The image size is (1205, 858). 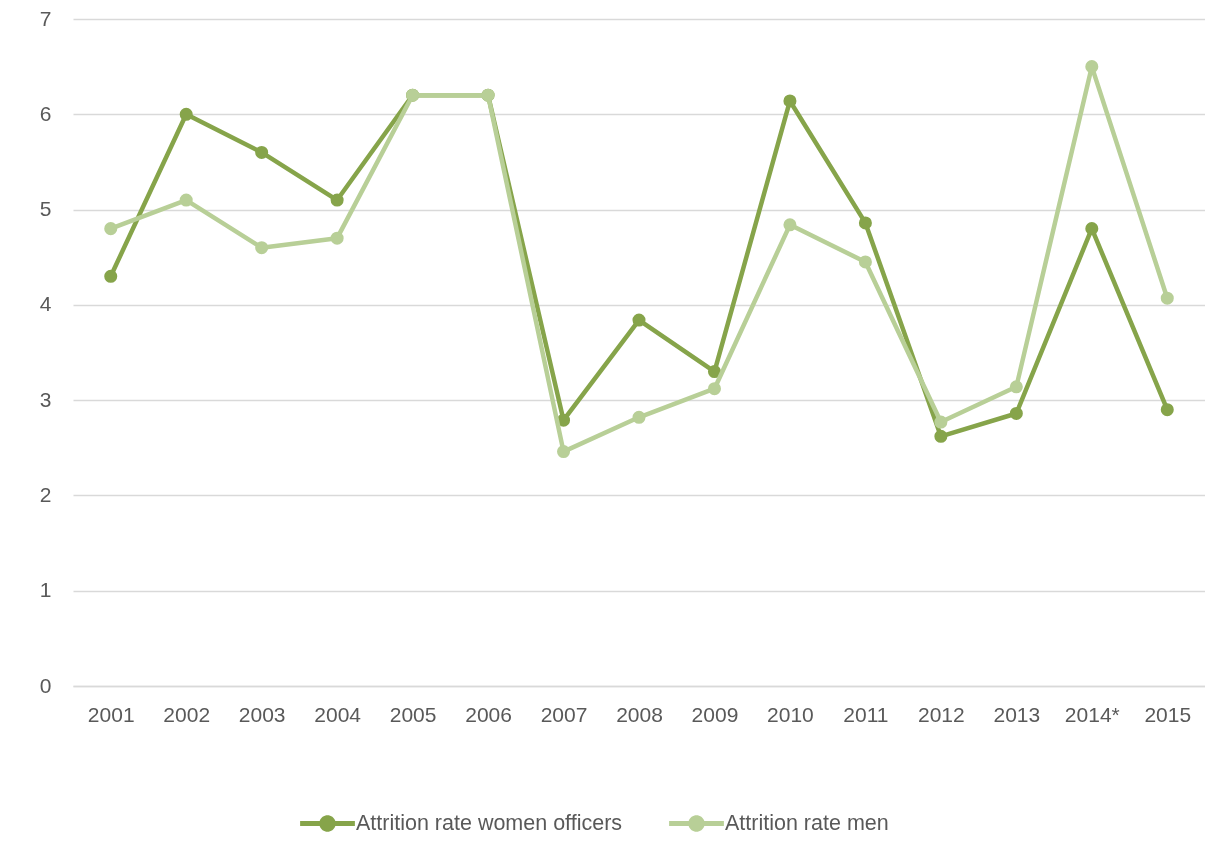 What do you see at coordinates (187, 714) in the screenshot?
I see `x-tick-label: 2002` at bounding box center [187, 714].